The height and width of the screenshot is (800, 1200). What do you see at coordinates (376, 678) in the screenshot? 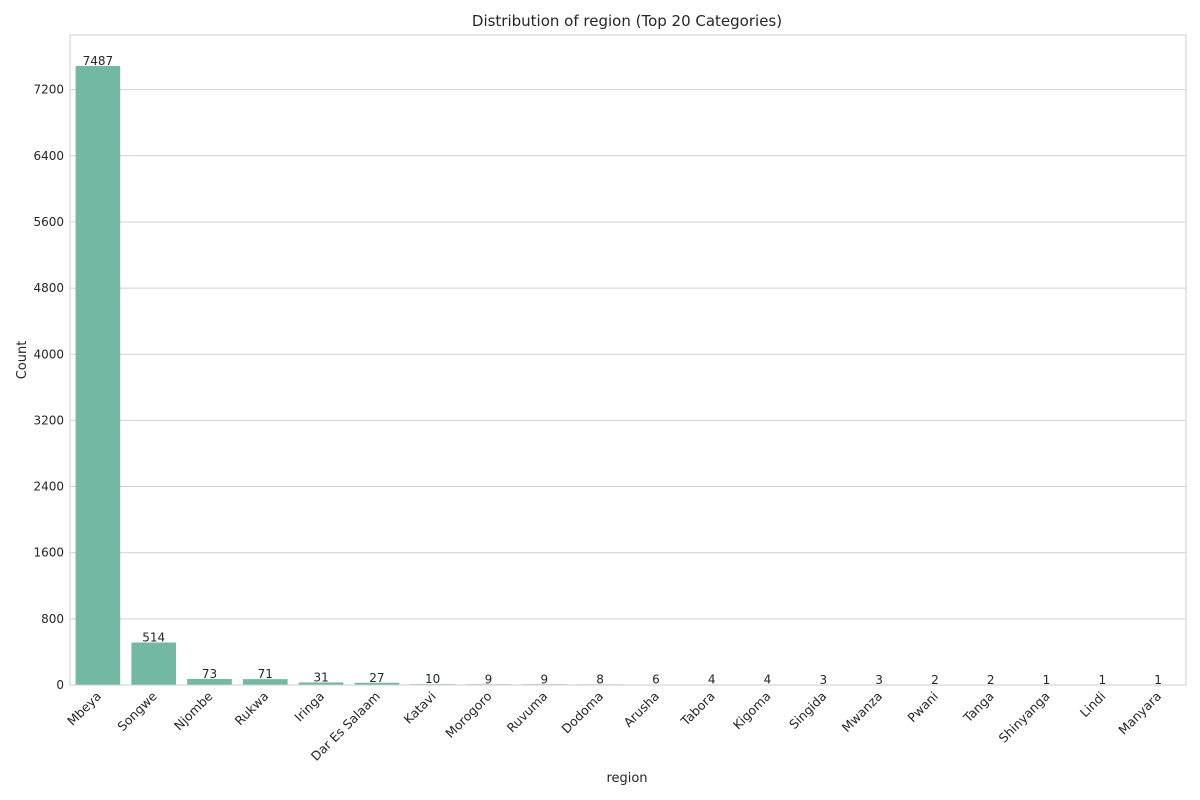
I see `bar-value-label: 27` at bounding box center [376, 678].